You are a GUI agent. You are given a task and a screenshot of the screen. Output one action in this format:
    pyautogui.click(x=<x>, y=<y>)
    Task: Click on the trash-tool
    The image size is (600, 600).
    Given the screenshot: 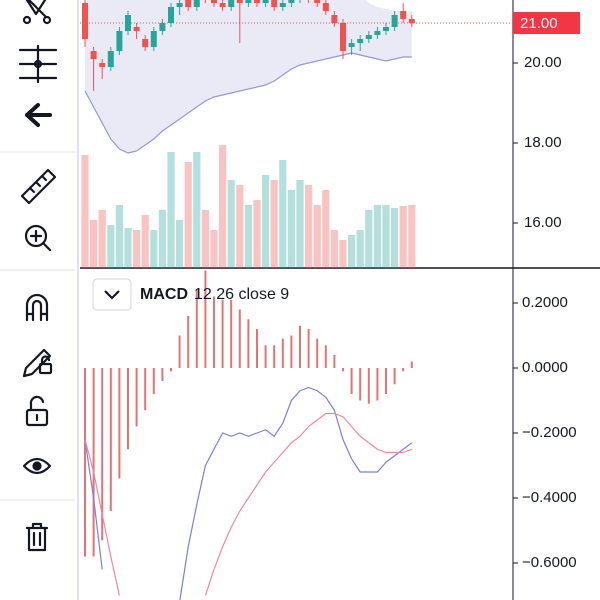 What is the action you would take?
    pyautogui.click(x=37, y=537)
    